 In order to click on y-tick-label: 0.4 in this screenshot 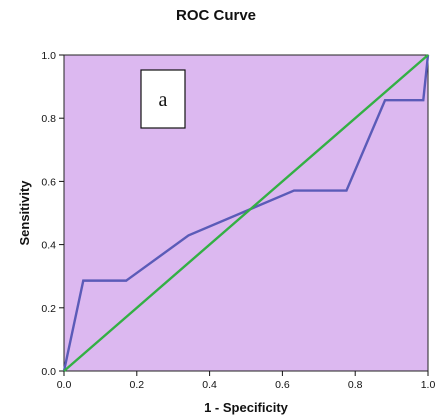, I will do `click(48, 246)`.